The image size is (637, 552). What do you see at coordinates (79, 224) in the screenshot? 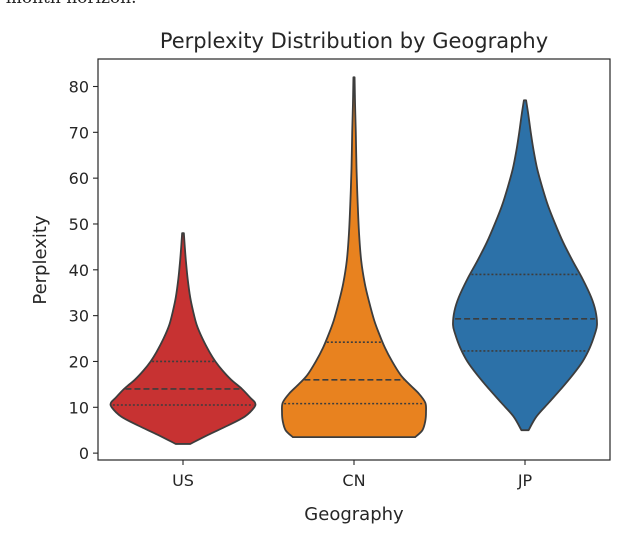
I see `y-tick-label: 50` at bounding box center [79, 224].